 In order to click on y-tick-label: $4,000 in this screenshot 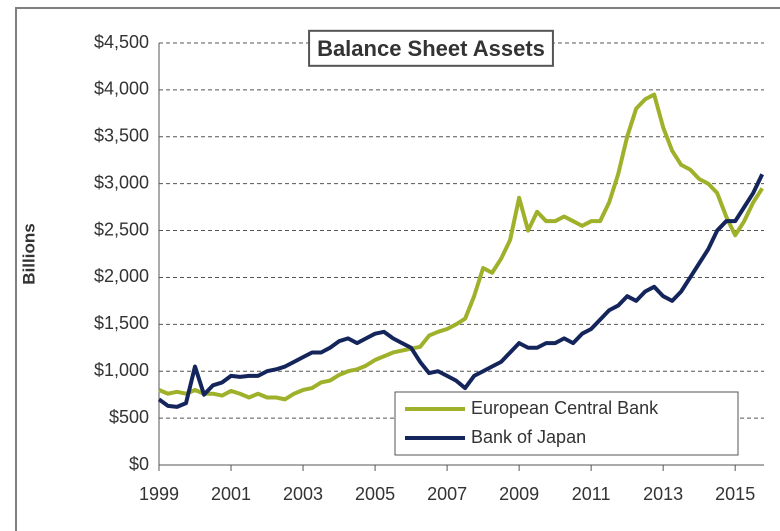, I will do `click(121, 89)`.